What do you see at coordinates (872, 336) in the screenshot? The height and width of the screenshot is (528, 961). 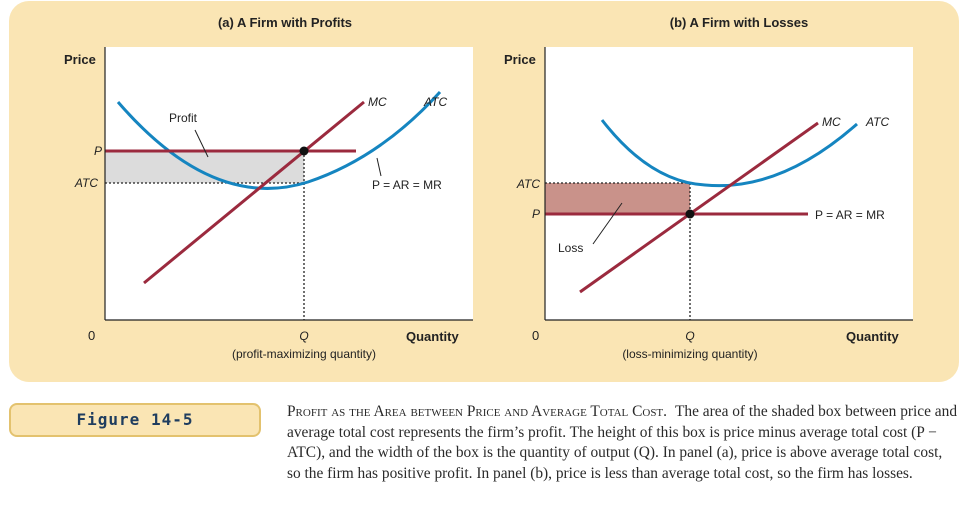 I see `panel-b-x-axis-label: Quantity` at bounding box center [872, 336].